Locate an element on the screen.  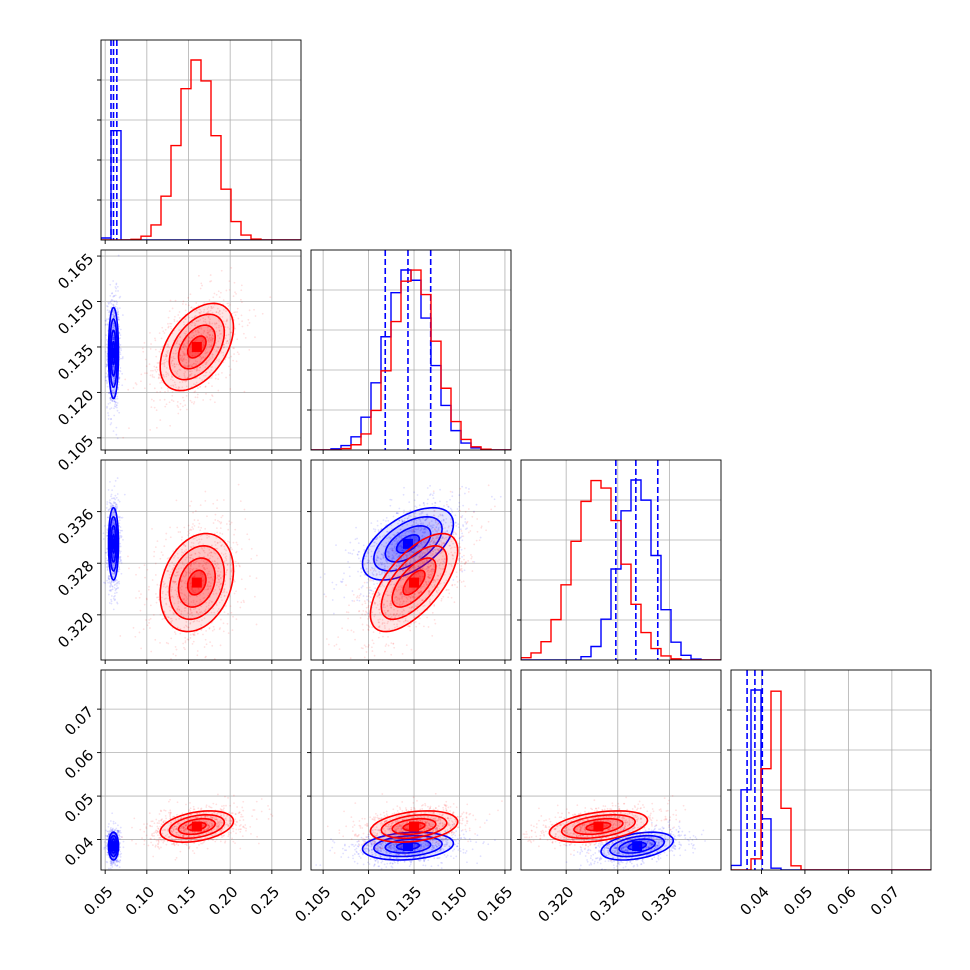
histogram-group is located at coordinates (621, 560).